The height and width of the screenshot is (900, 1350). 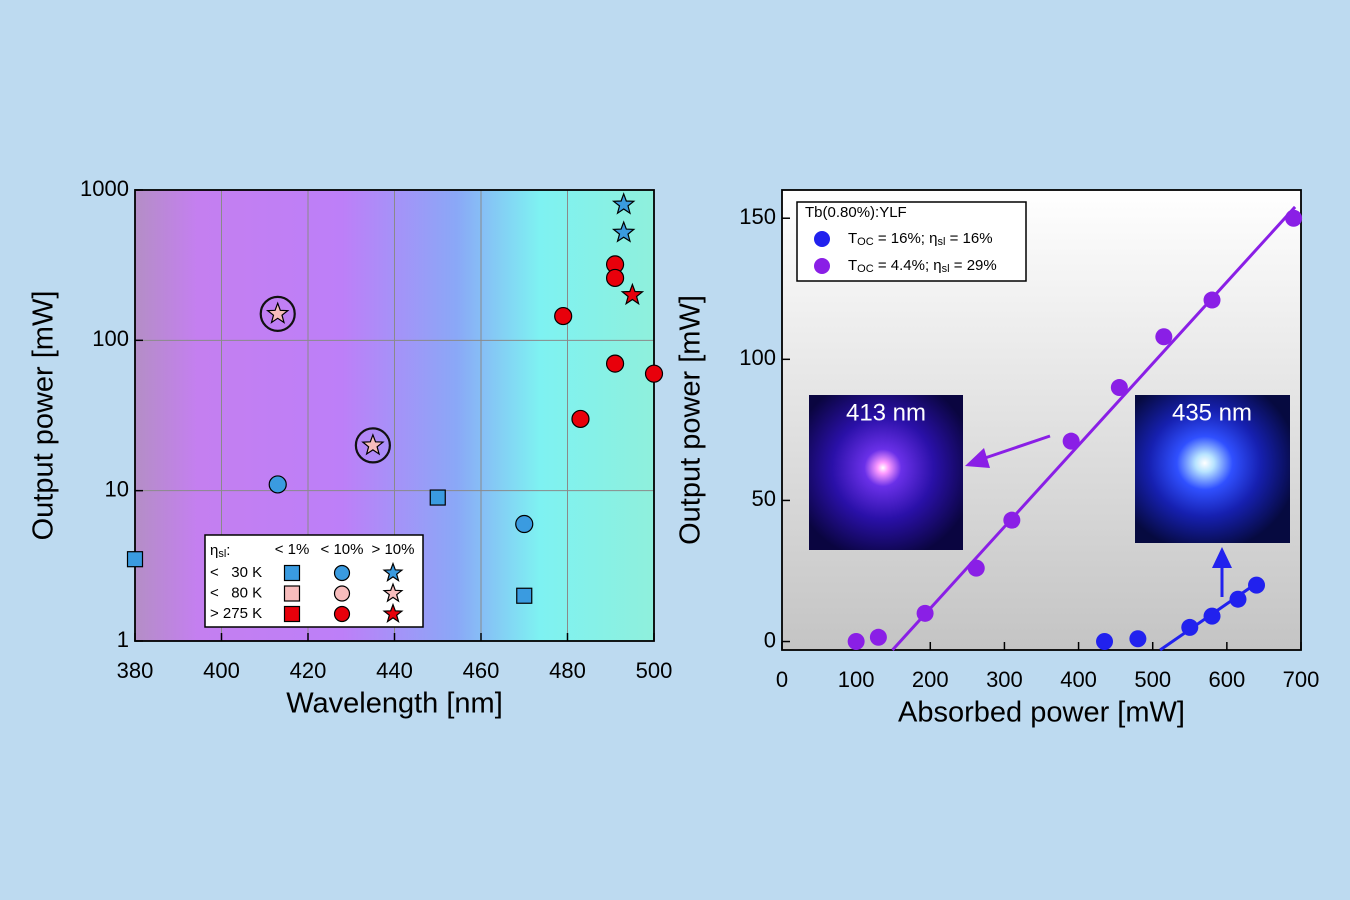 What do you see at coordinates (1301, 679) in the screenshot?
I see `x-tick-label: 700` at bounding box center [1301, 679].